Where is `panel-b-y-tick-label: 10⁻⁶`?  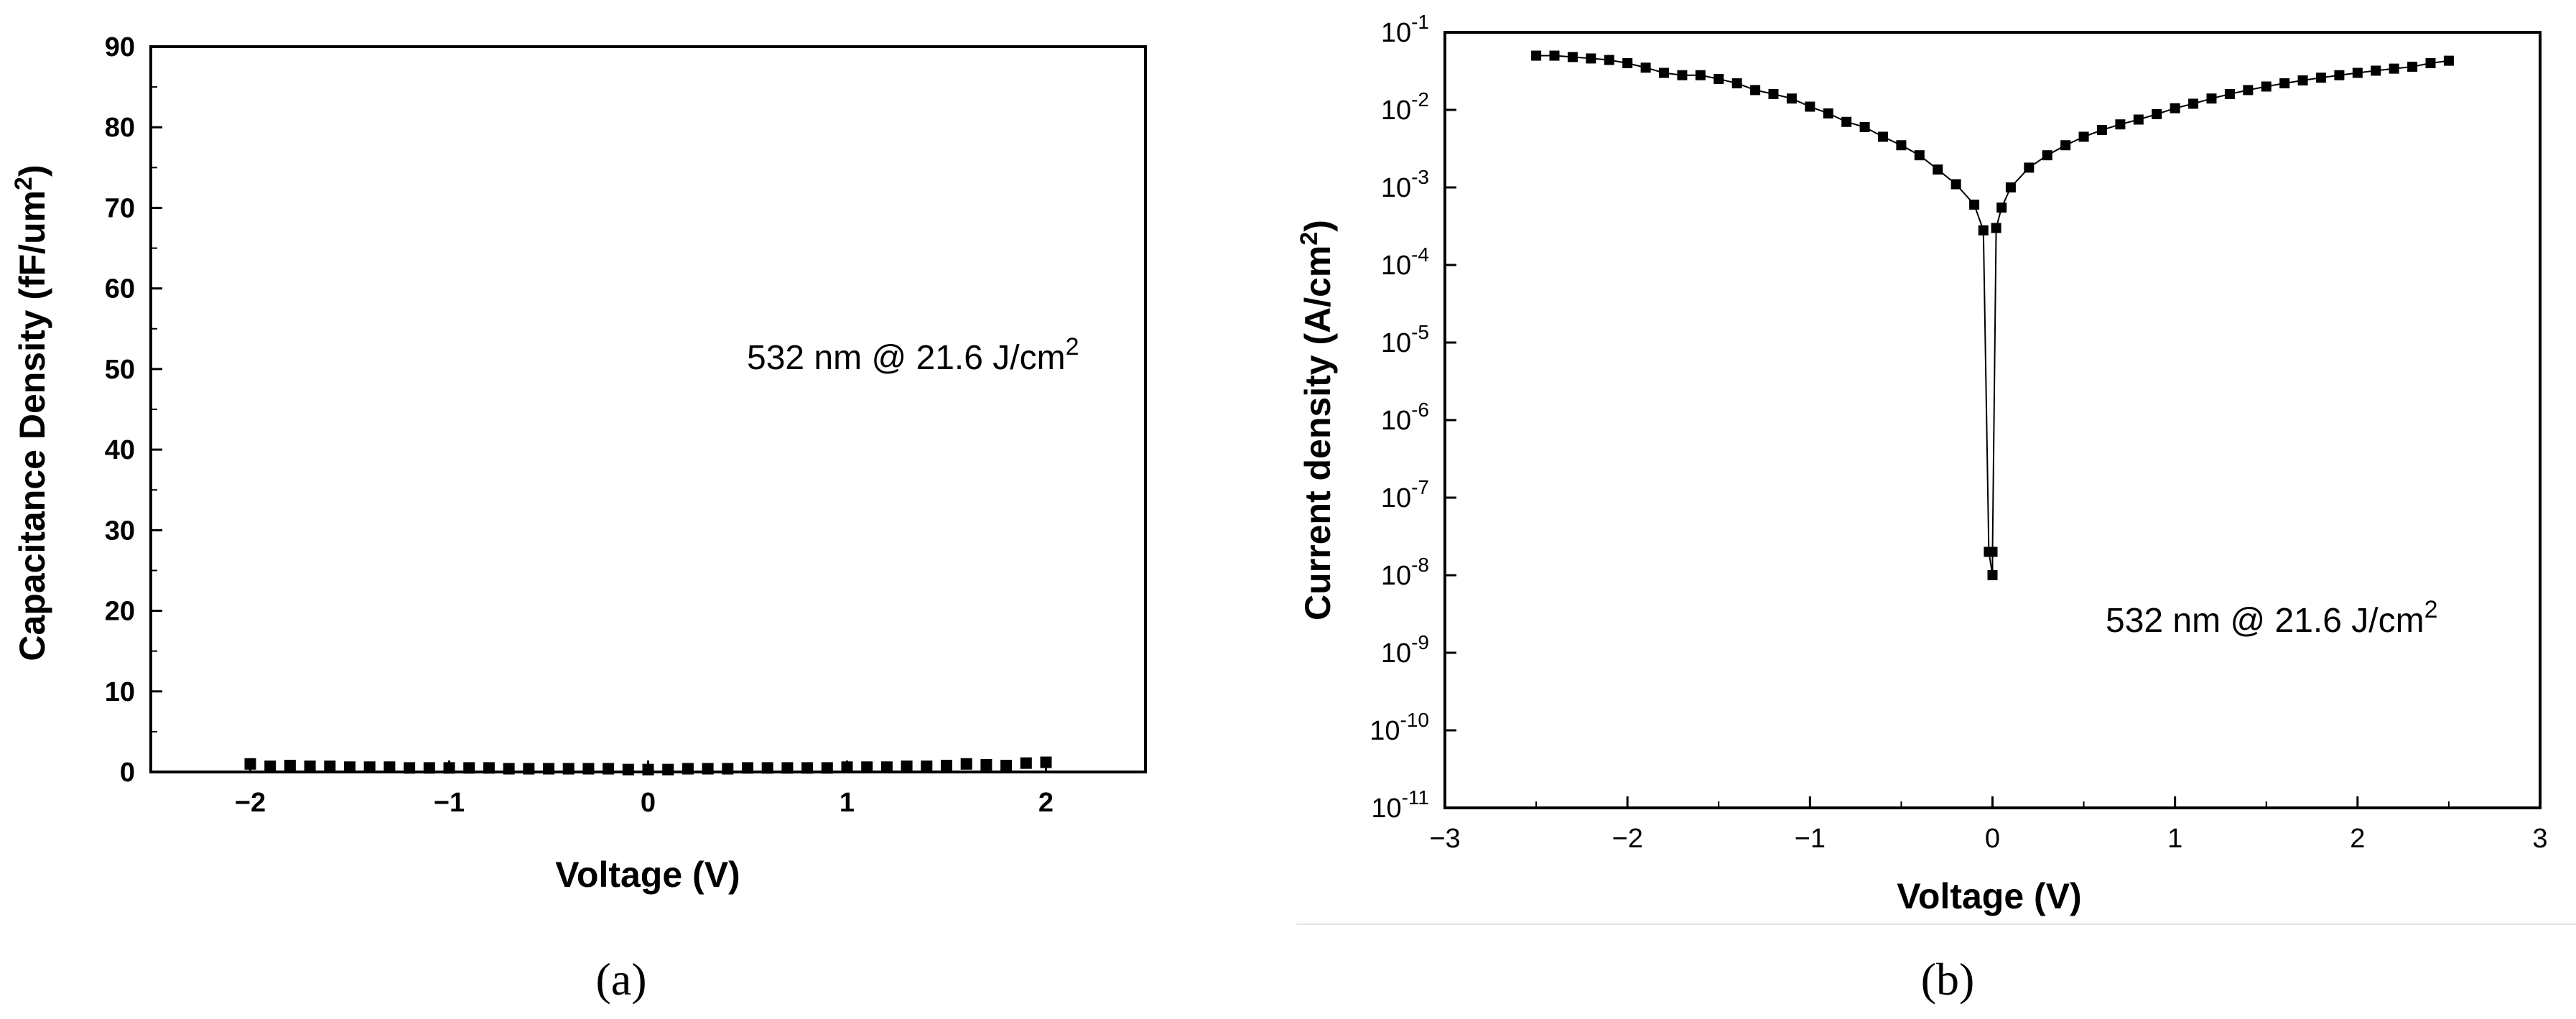 panel-b-y-tick-label: 10⁻⁶ is located at coordinates (1405, 417).